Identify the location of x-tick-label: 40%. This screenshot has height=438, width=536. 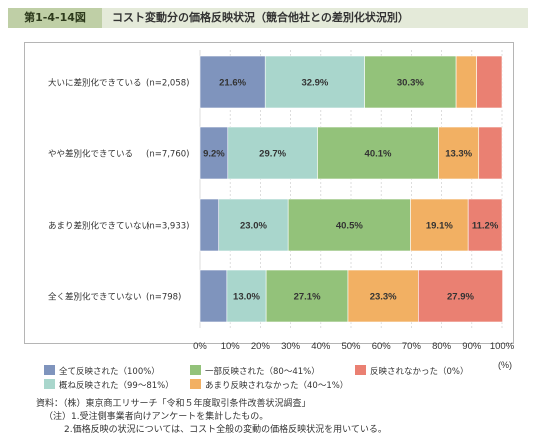
(321, 346).